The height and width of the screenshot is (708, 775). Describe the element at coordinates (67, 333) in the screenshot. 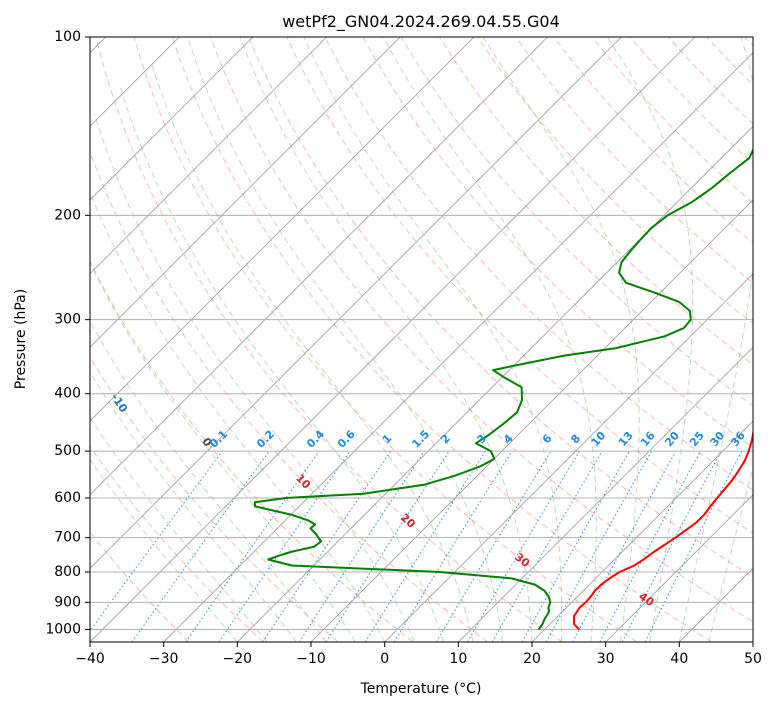

I see `y-axis: 100 200 300 400 500 600 700 800 900 1000` at that location.